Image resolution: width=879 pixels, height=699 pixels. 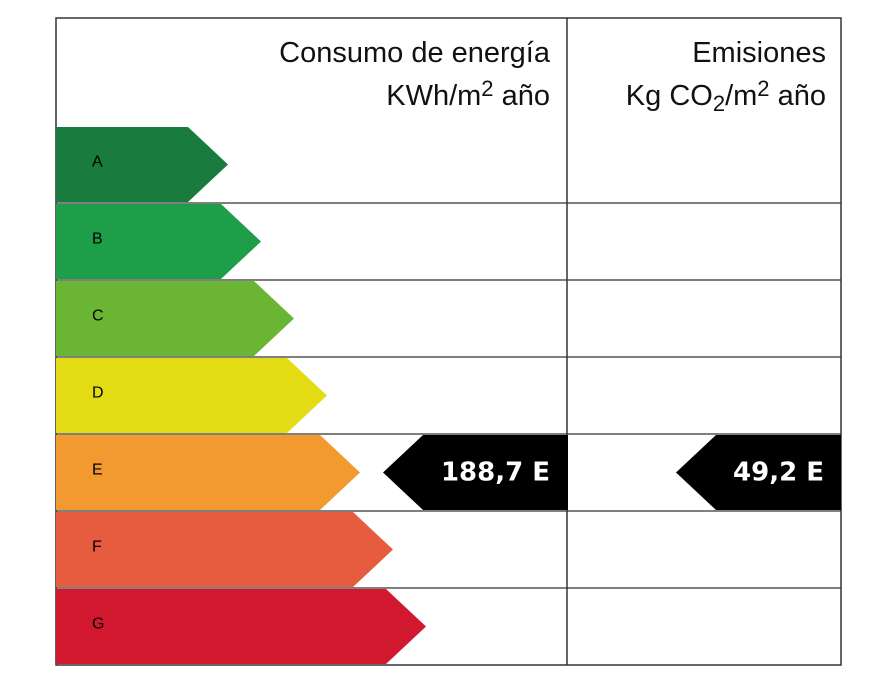 What do you see at coordinates (97, 470) in the screenshot?
I see `rating-letter: E` at bounding box center [97, 470].